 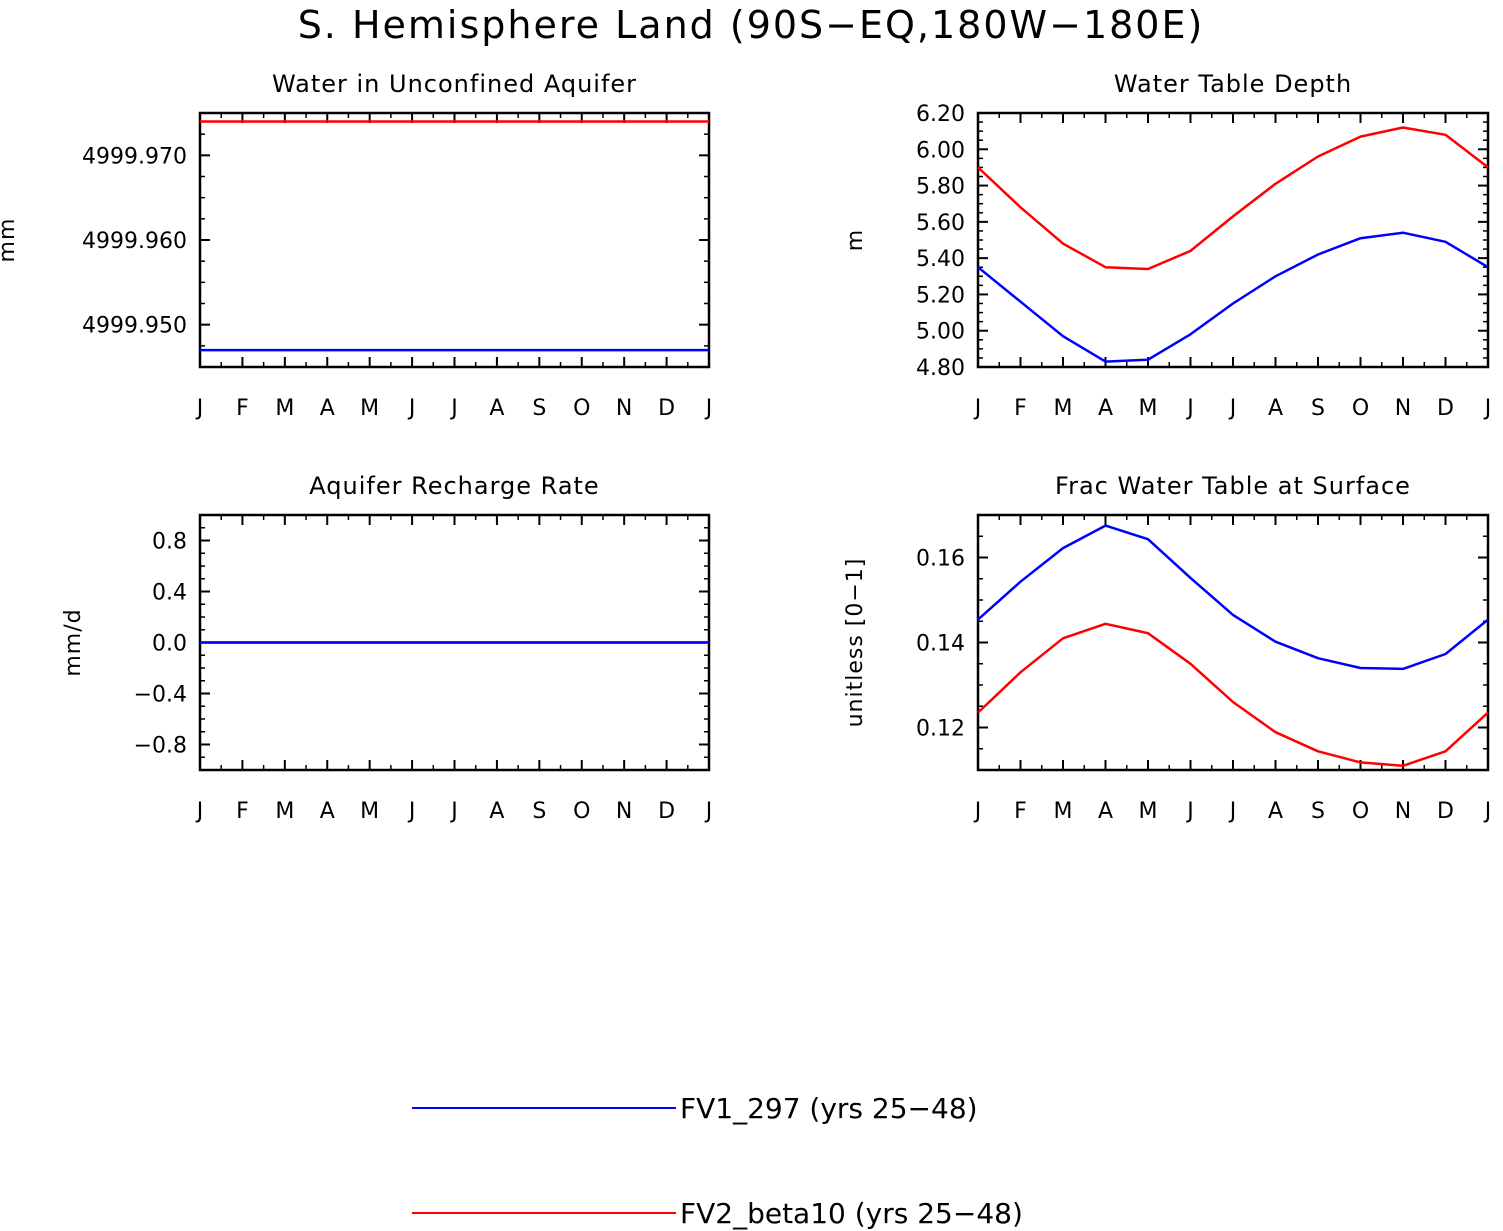 I want to click on y-axis-label: m, so click(x=855, y=240).